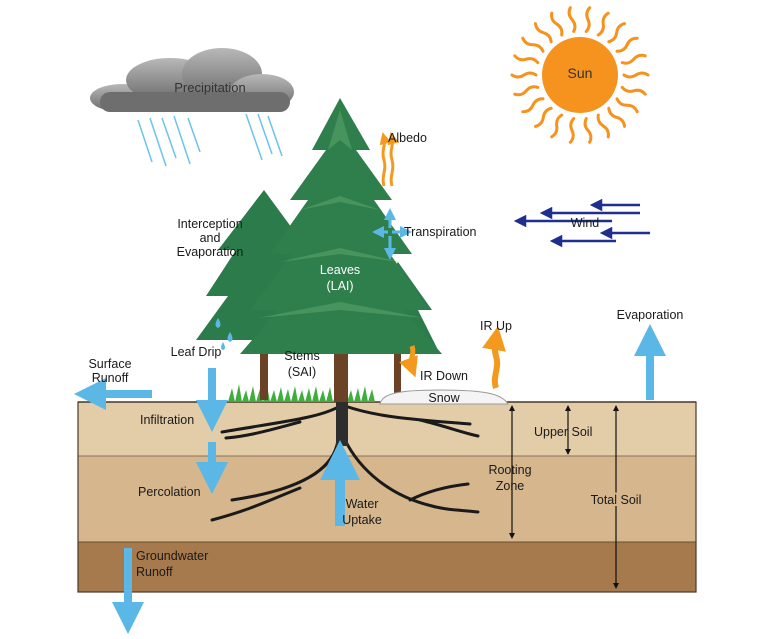 Image resolution: width=774 pixels, height=639 pixels. Describe the element at coordinates (362, 520) in the screenshot. I see `water-uptake-label-line2: Uptake` at that location.